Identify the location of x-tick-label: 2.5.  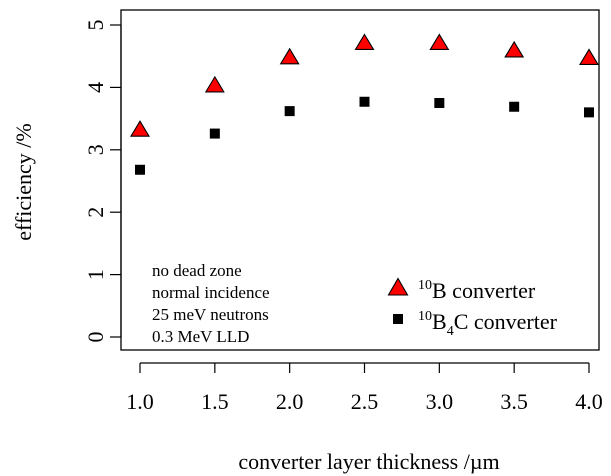
(365, 401).